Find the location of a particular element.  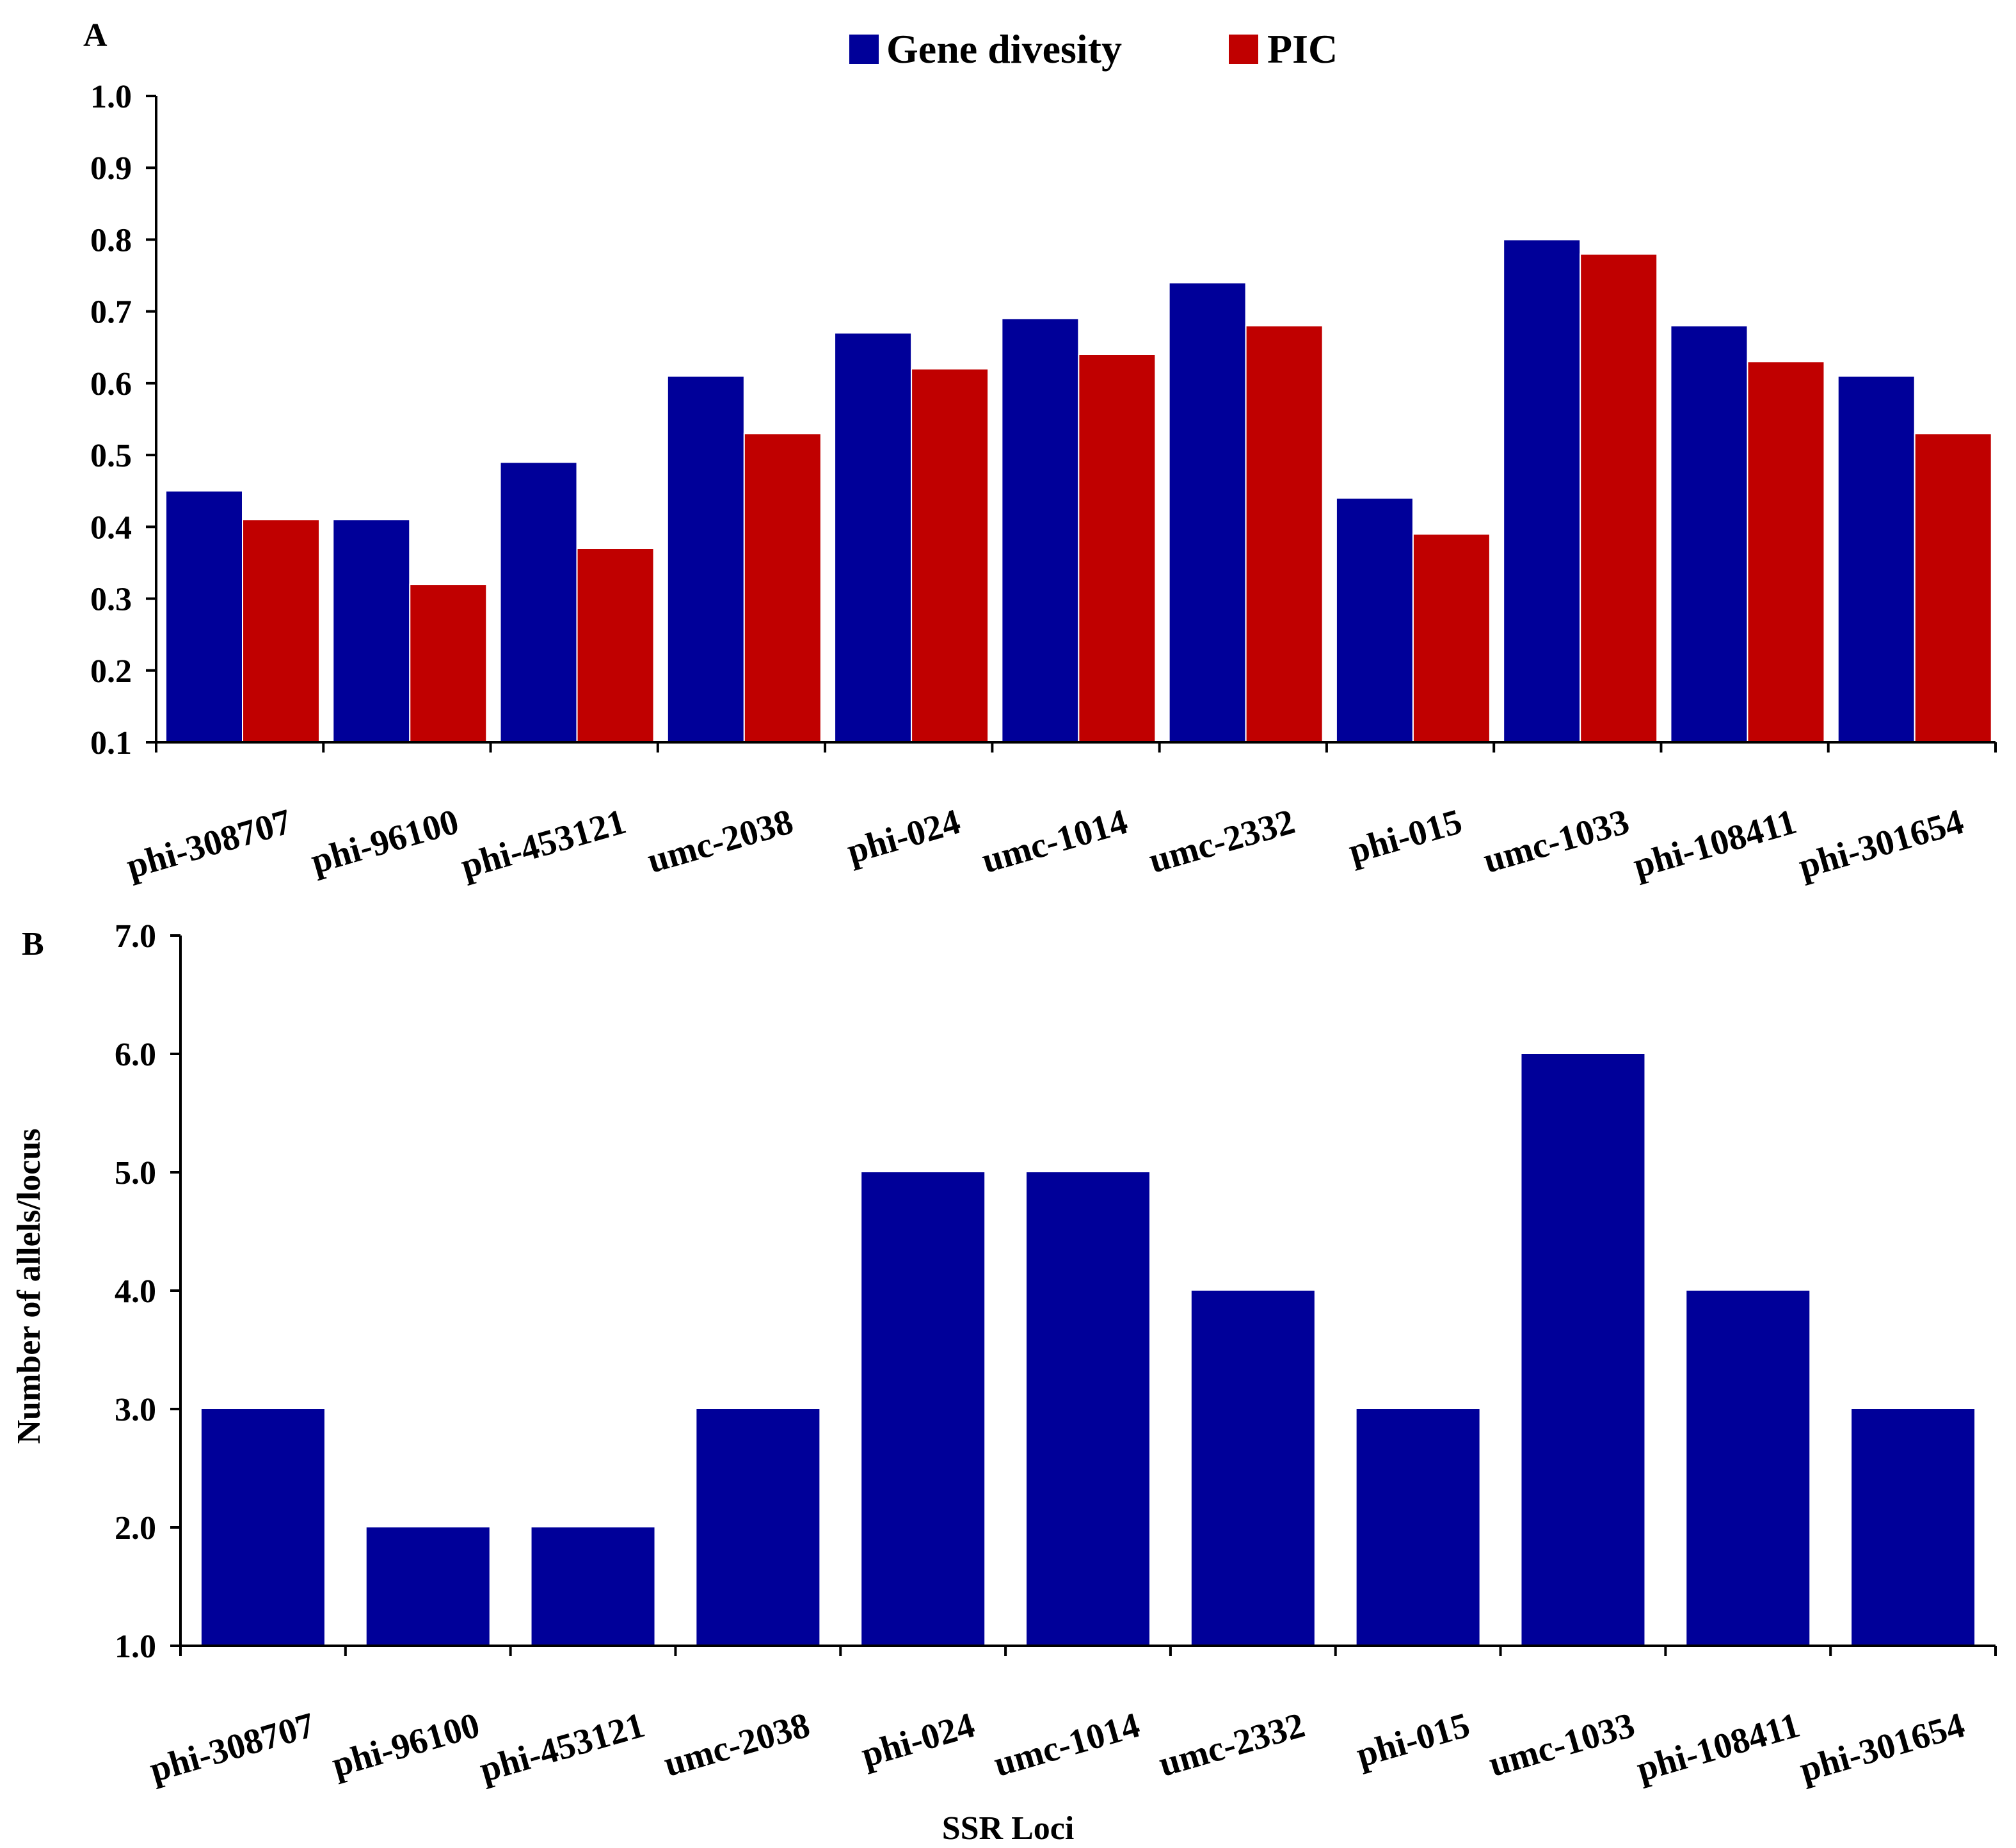

y-tick-label: 7.0 is located at coordinates (135, 936).